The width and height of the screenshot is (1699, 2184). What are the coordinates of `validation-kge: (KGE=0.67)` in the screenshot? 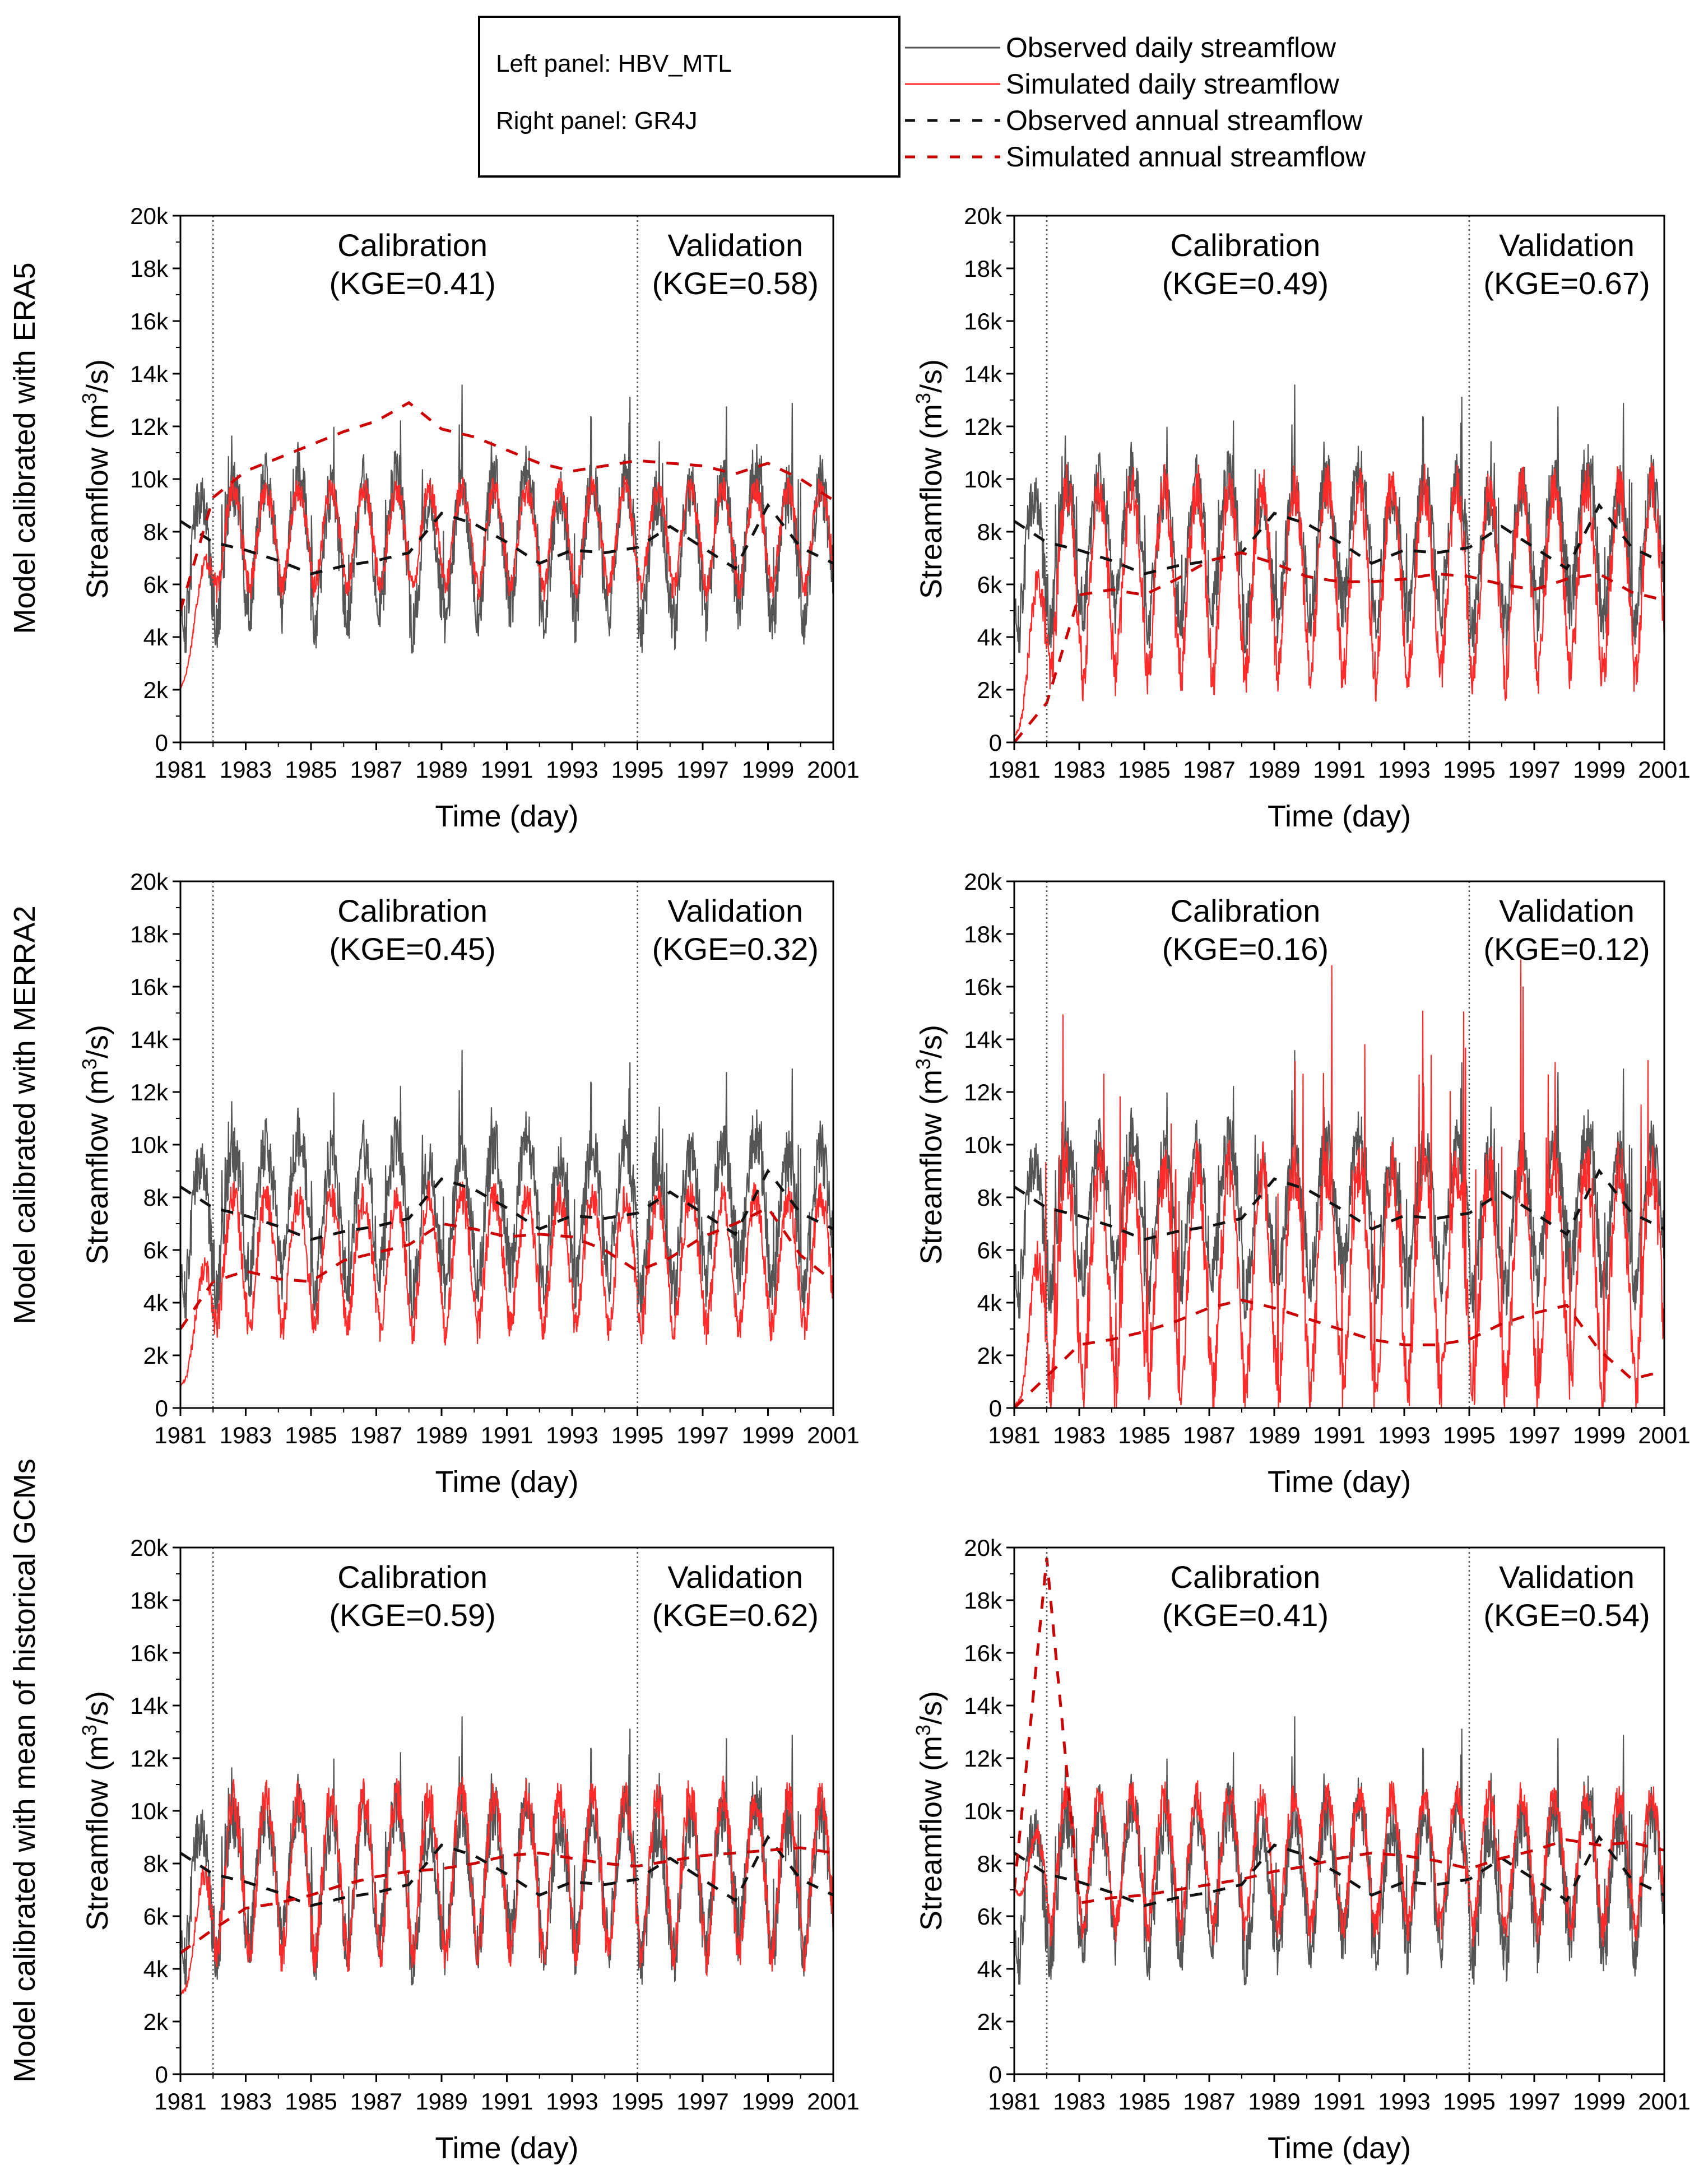 It's located at (1567, 283).